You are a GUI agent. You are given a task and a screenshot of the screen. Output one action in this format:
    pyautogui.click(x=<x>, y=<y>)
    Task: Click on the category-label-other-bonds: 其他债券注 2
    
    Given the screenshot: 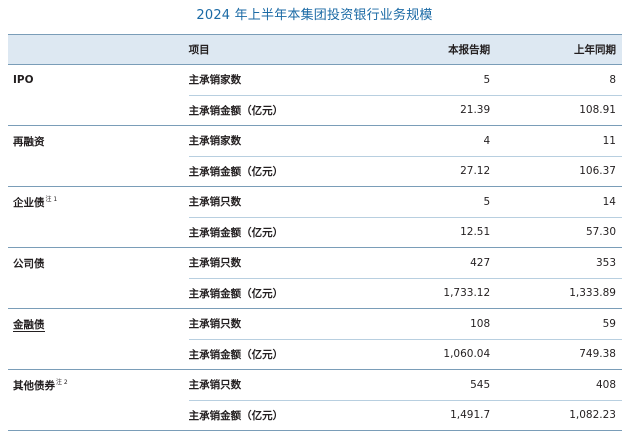 What is the action you would take?
    pyautogui.click(x=98, y=384)
    